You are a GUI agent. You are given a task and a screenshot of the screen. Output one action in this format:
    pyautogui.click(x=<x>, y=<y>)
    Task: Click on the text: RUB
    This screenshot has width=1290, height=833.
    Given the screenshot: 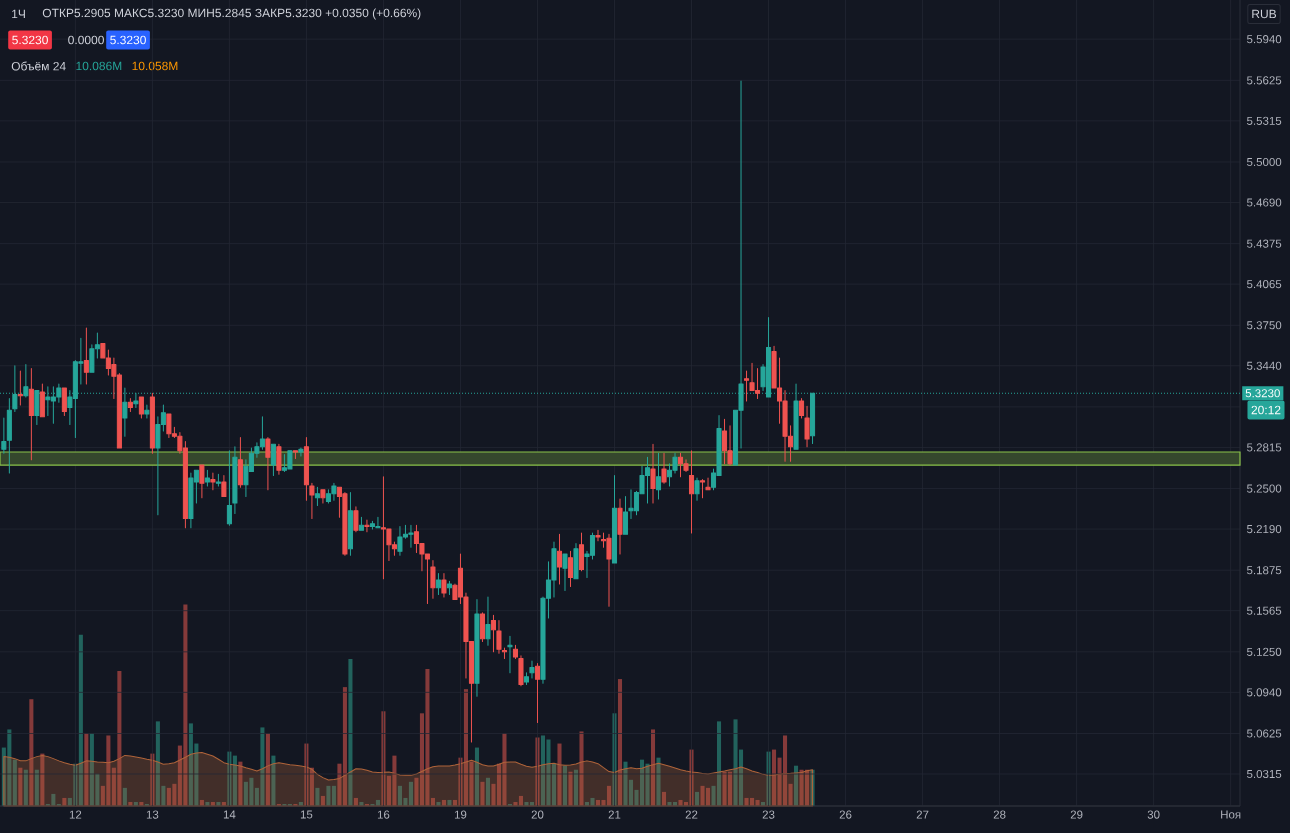 What is the action you would take?
    pyautogui.click(x=1264, y=14)
    